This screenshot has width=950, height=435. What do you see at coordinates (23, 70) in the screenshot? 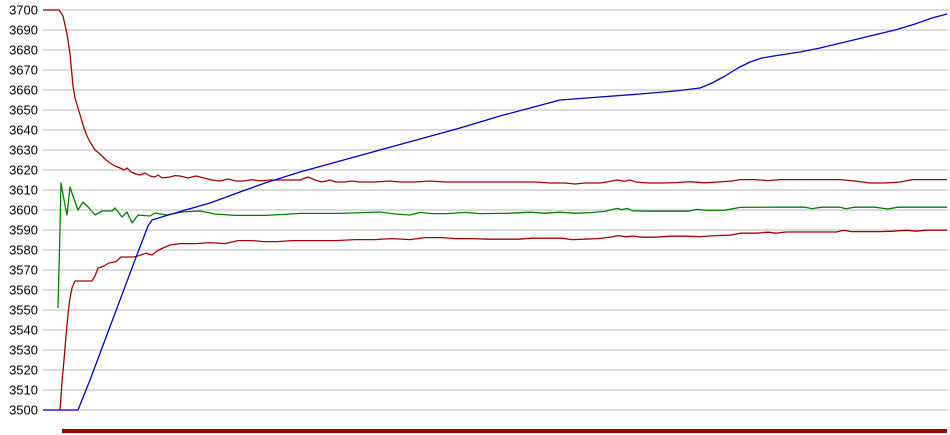
I see `y-tick-label: 3670` at bounding box center [23, 70].